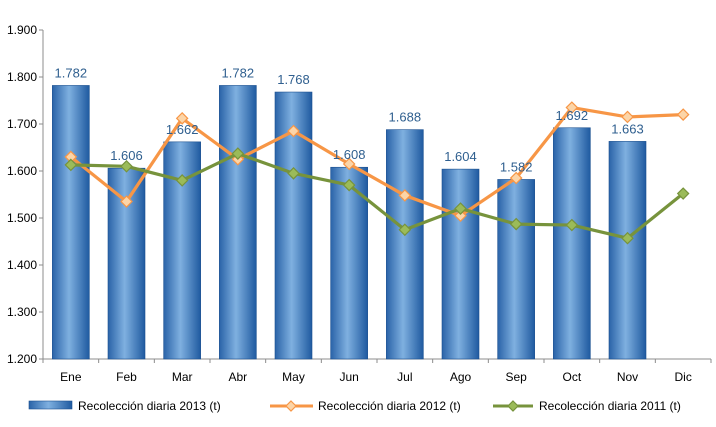 Image resolution: width=716 pixels, height=427 pixels. Describe the element at coordinates (22, 30) in the screenshot. I see `y-tick-label: 1.900` at that location.